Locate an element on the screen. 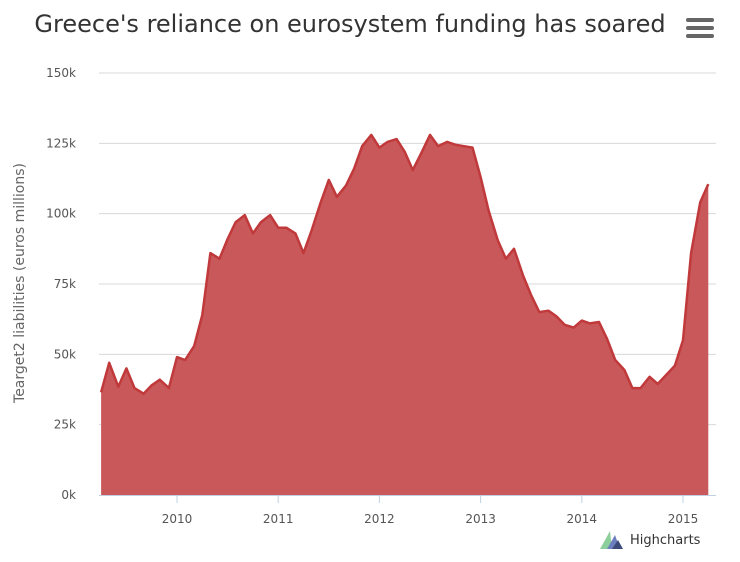 The width and height of the screenshot is (740, 562). y-tick-label: 25k is located at coordinates (65, 425).